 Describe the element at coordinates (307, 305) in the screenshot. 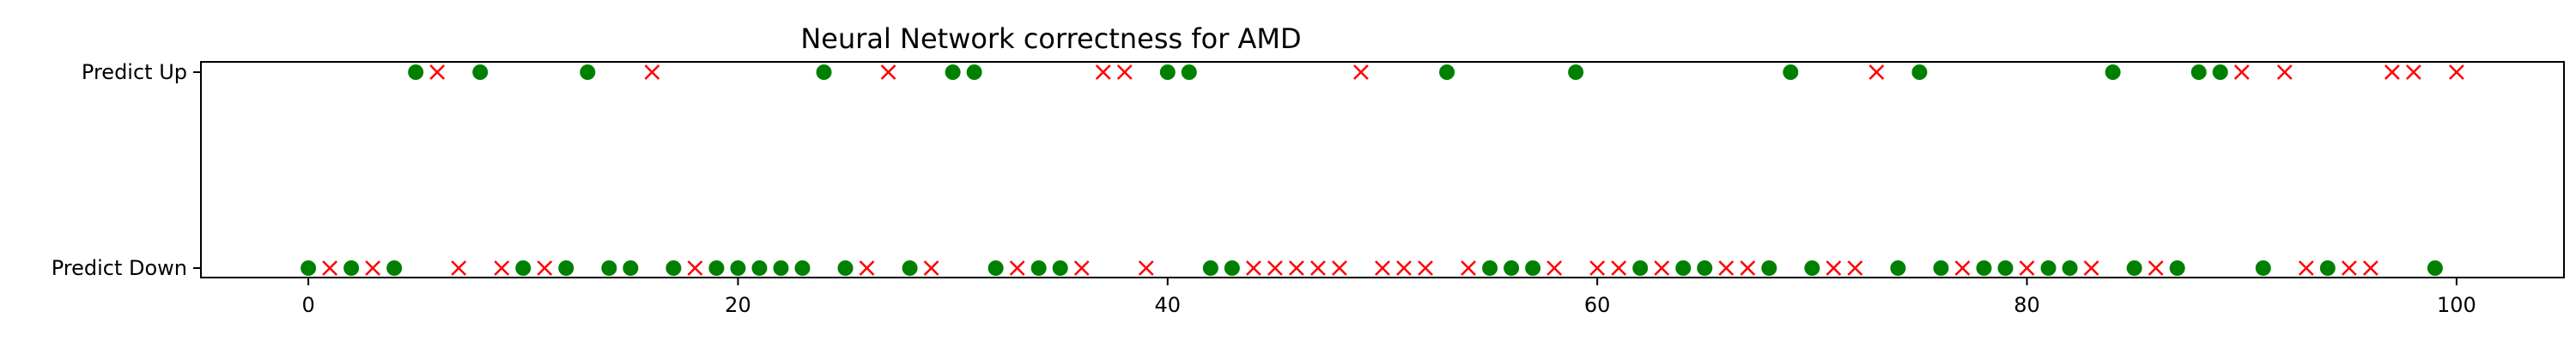

I see `x-tick-label: 0` at that location.